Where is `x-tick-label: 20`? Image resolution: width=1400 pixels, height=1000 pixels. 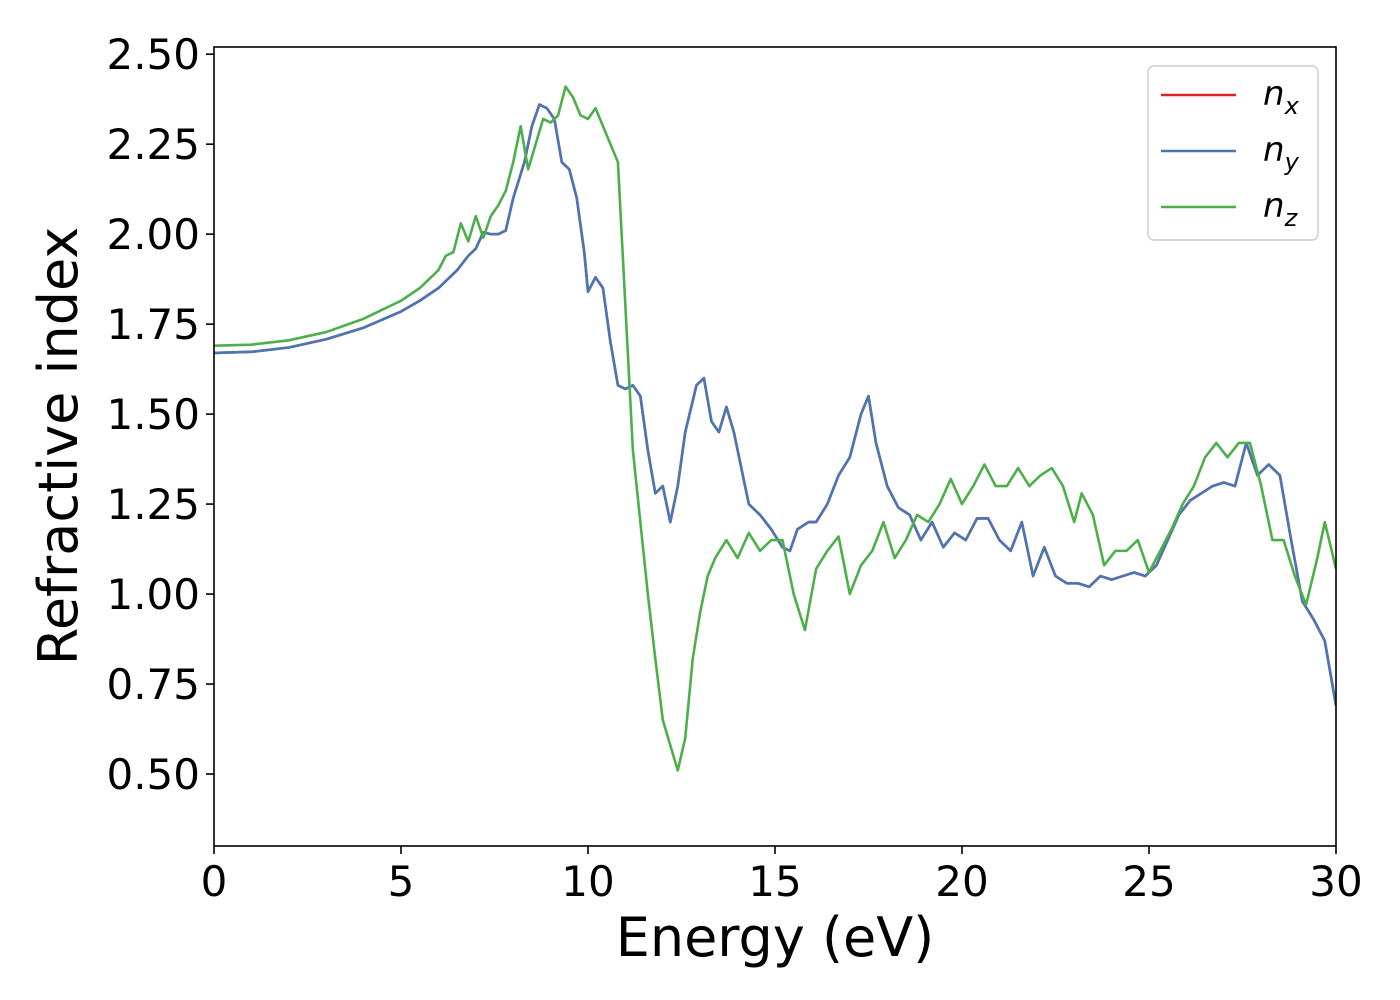 x-tick-label: 20 is located at coordinates (961, 881).